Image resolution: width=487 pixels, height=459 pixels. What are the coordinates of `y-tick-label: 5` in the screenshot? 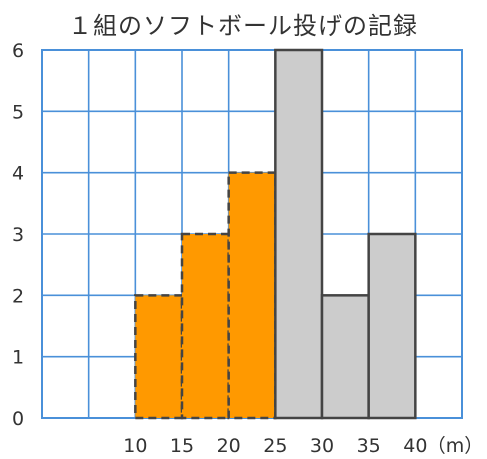 It's located at (18, 112).